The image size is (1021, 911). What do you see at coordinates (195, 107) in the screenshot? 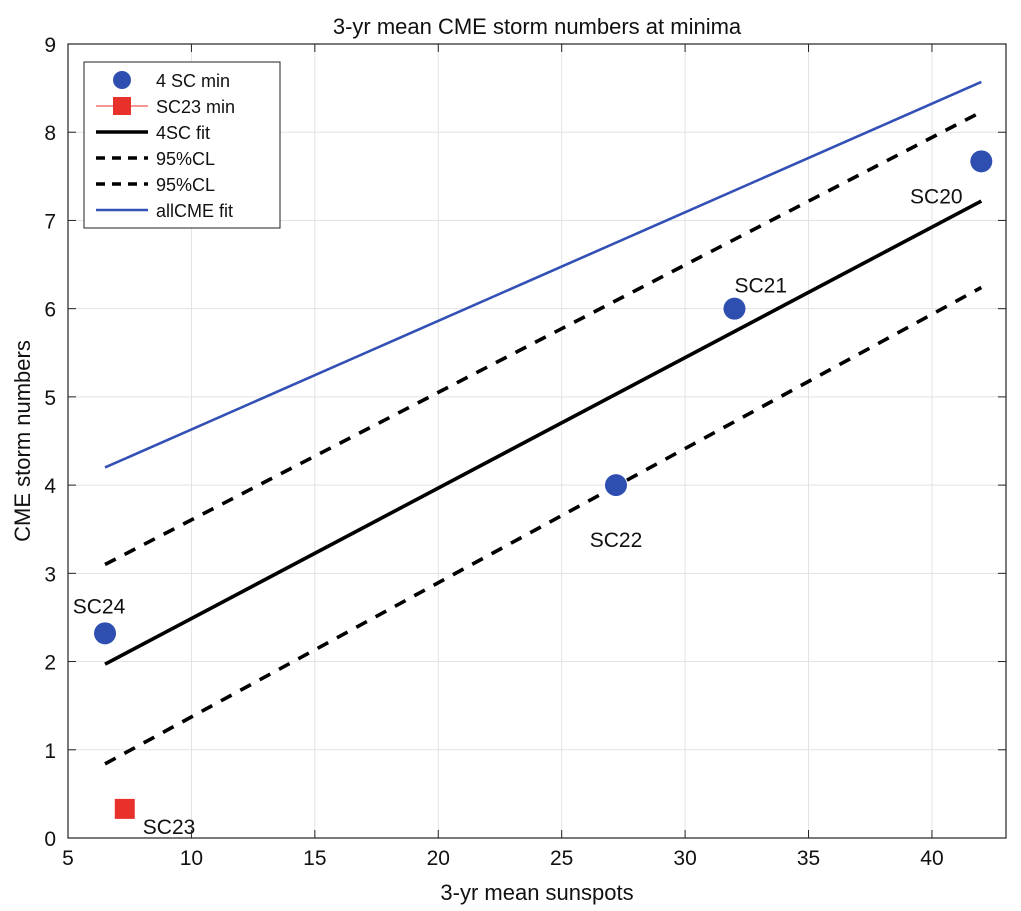
I see `legend-entry-label: SC23 min` at bounding box center [195, 107].